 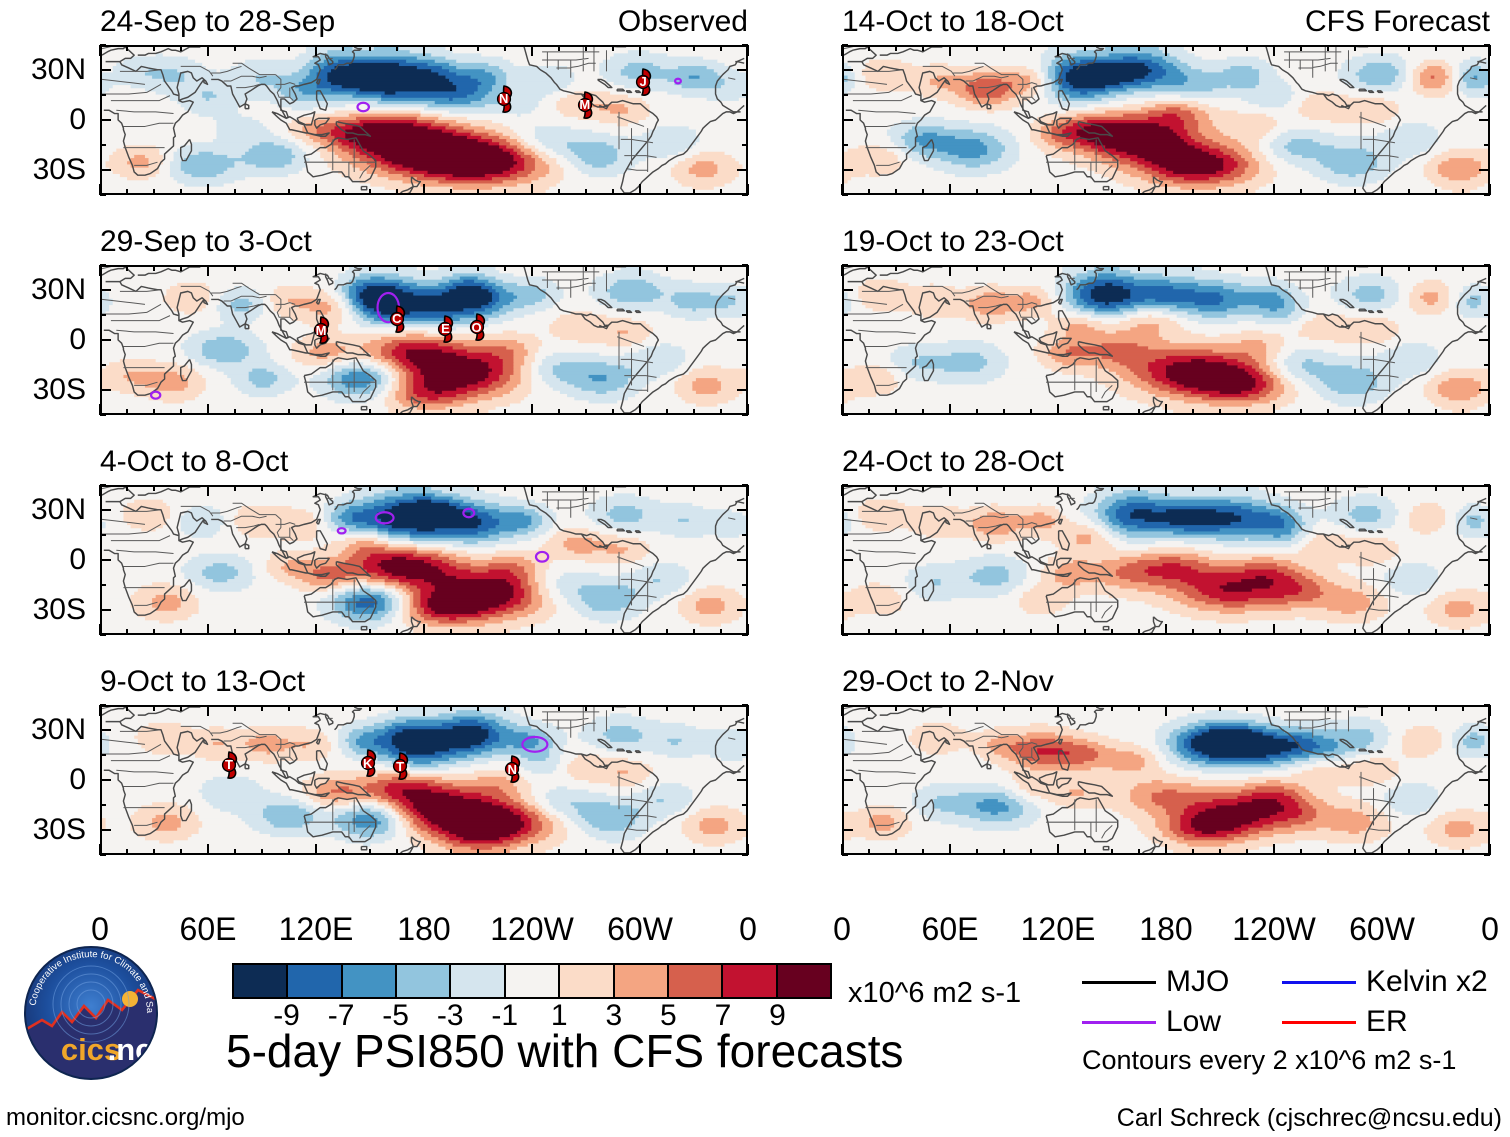 I want to click on colorbar-tick-7: 7, so click(x=723, y=1015).